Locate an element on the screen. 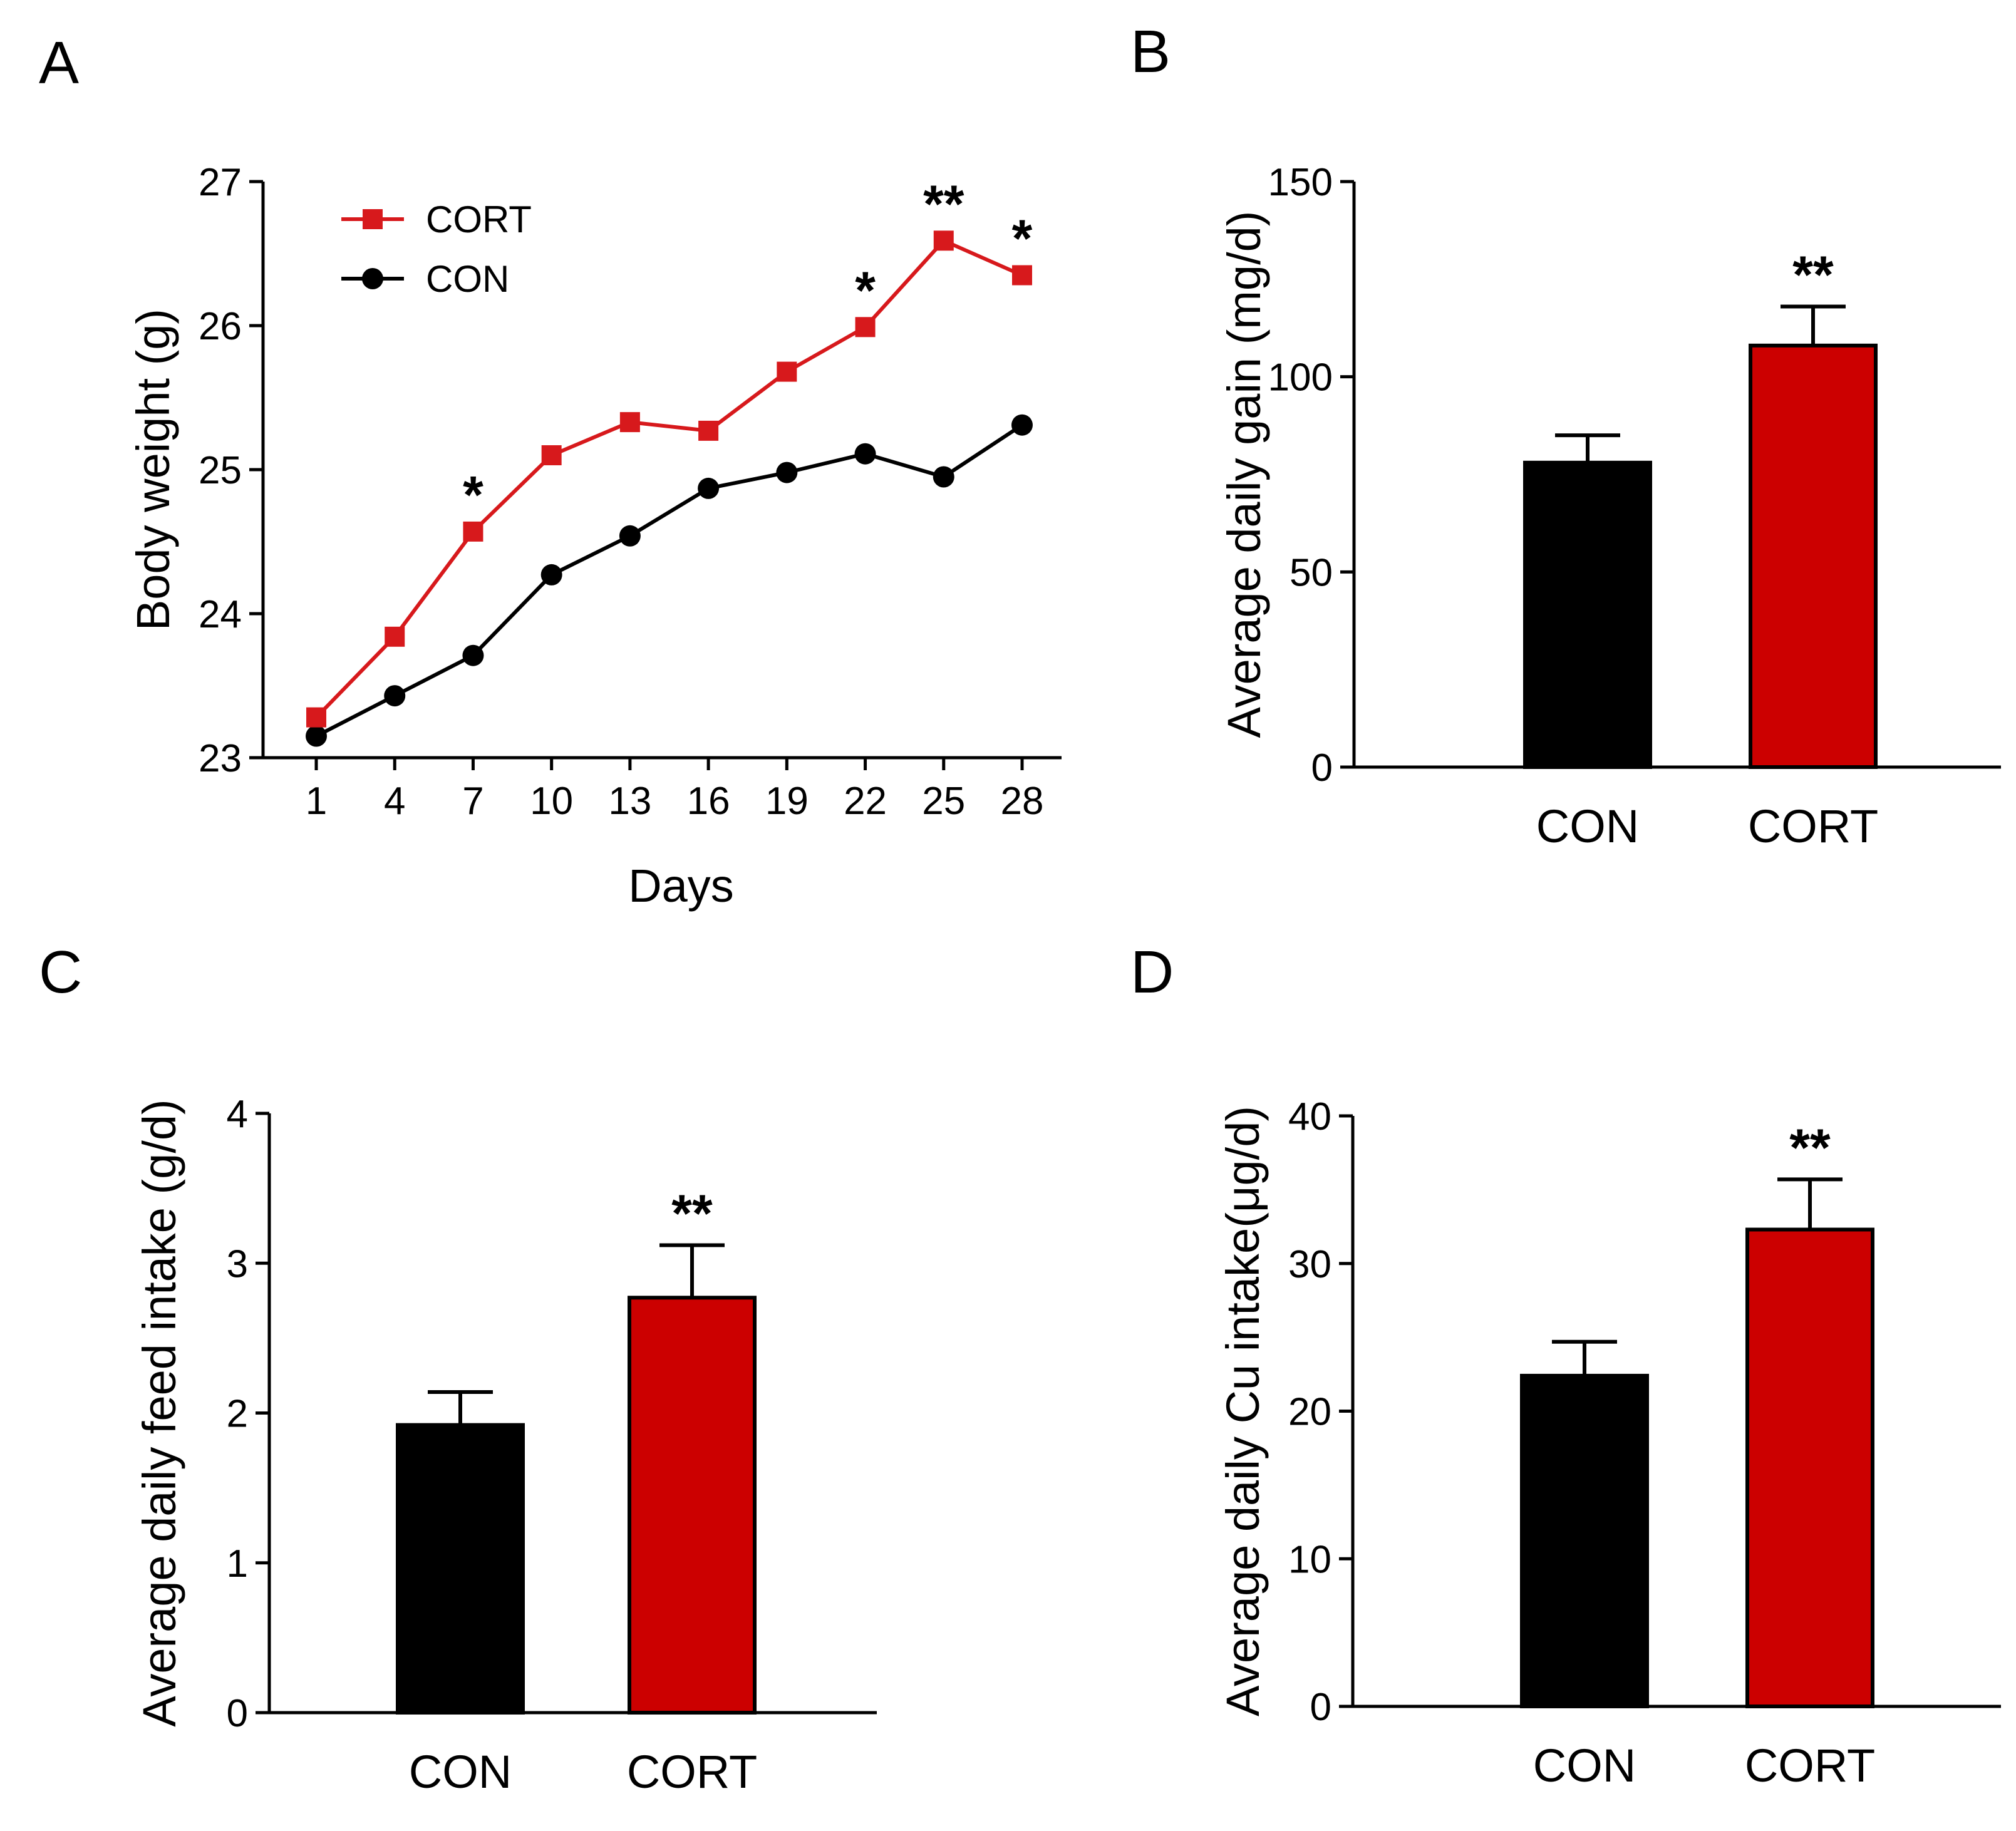  y-tick-label: 10 is located at coordinates (1309, 1560).